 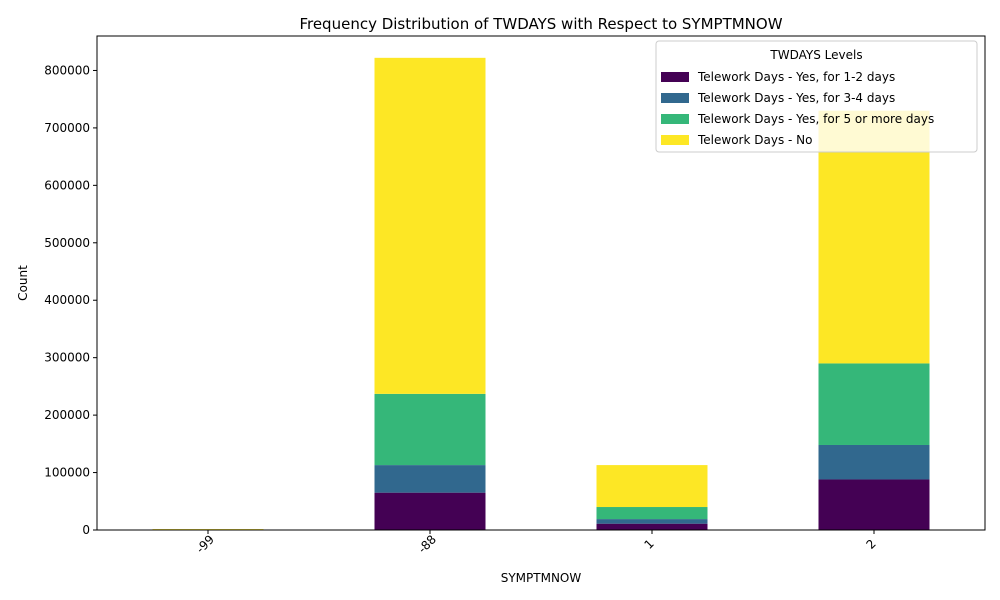 I want to click on legend-item-label-0: Telework Days - Yes, for 1-2 days, so click(x=796, y=77).